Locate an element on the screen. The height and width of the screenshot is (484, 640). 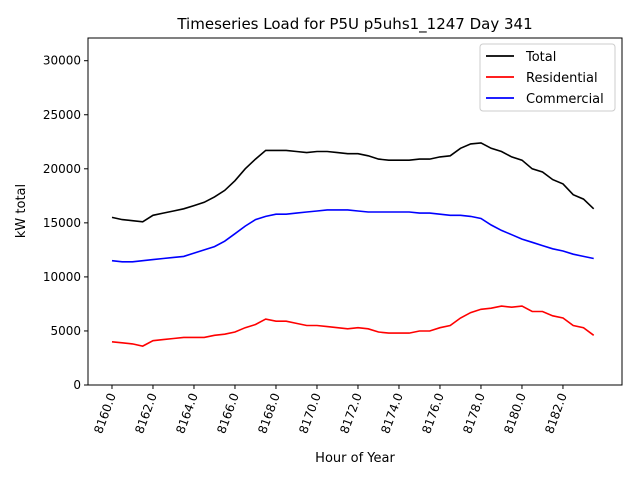
x-tick-label: 8174.0 is located at coordinates (392, 413).